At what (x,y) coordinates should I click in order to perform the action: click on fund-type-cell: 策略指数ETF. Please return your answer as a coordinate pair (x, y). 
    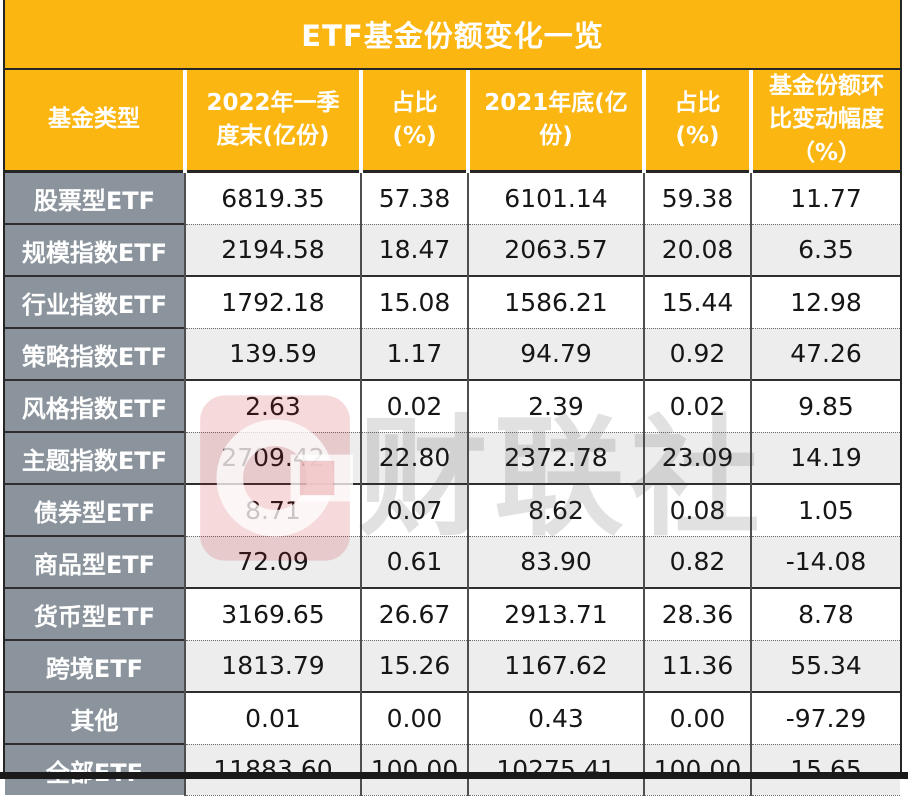
    Looking at the image, I should click on (95, 354).